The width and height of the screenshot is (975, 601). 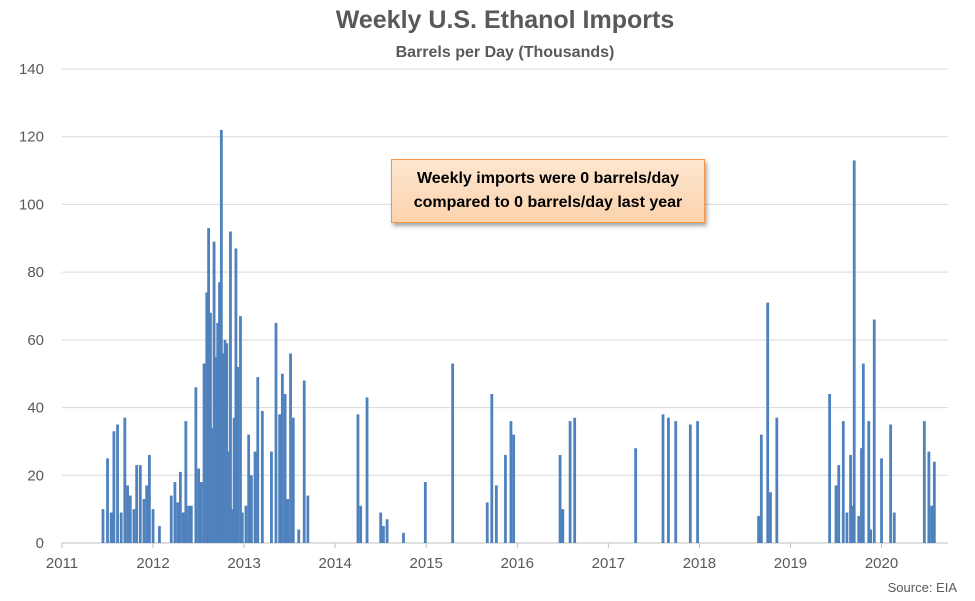 I want to click on x-tick-label: 2012, so click(x=152, y=563).